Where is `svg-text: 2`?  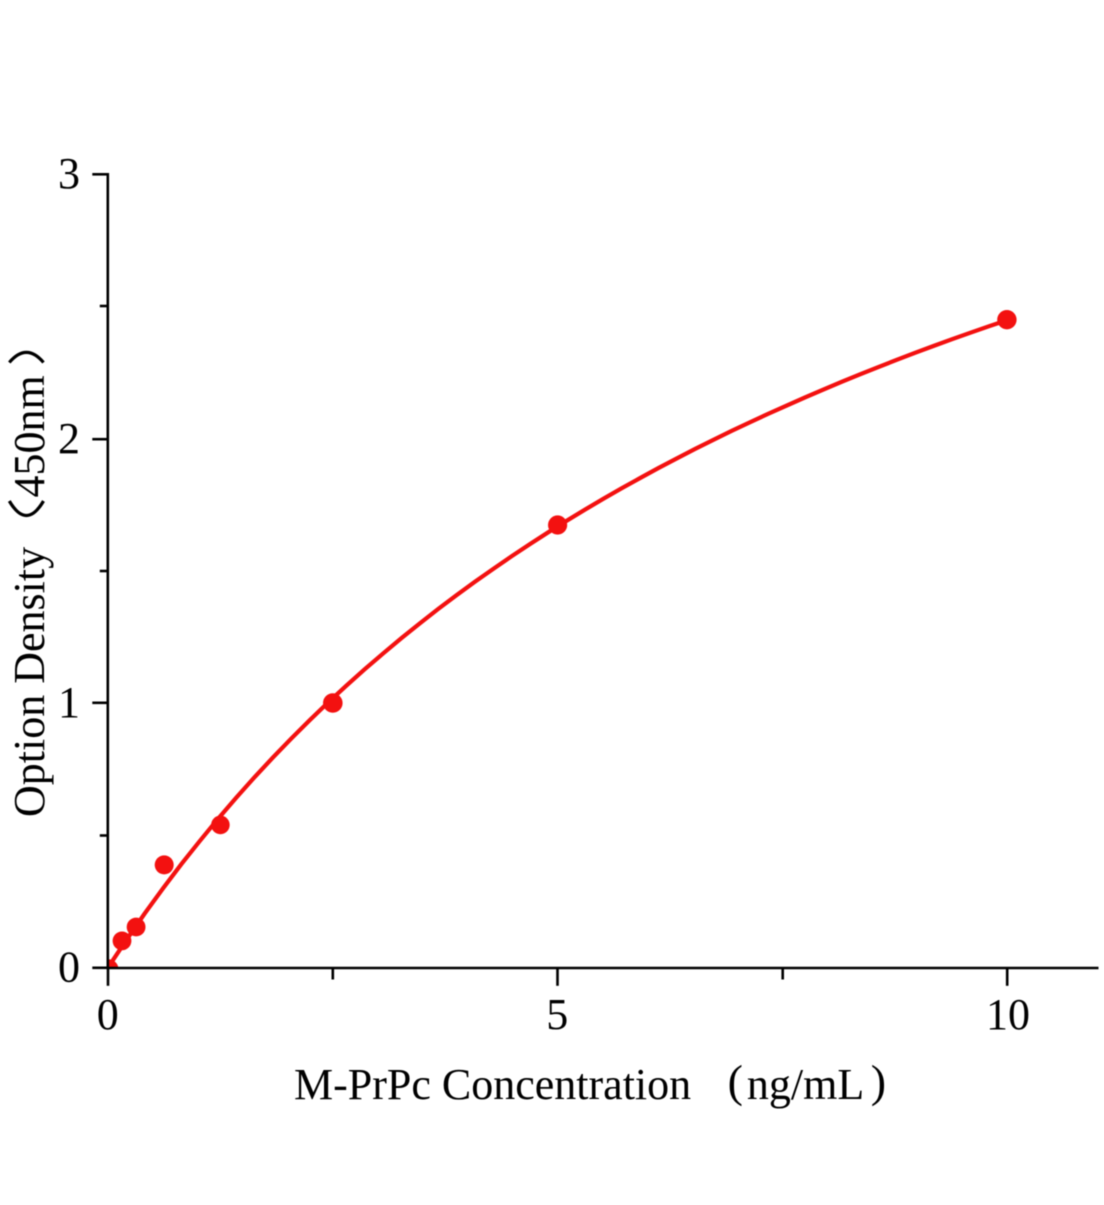
svg-text: 2 is located at coordinates (69, 438).